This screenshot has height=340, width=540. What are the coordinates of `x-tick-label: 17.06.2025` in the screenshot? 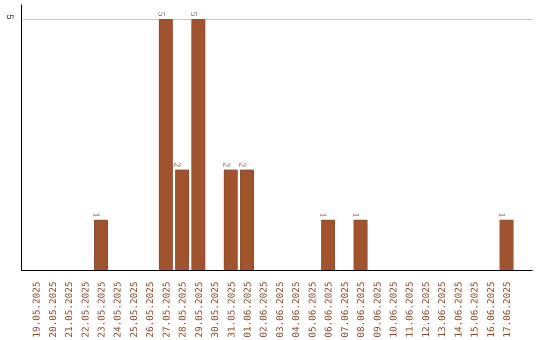 It's located at (508, 309).